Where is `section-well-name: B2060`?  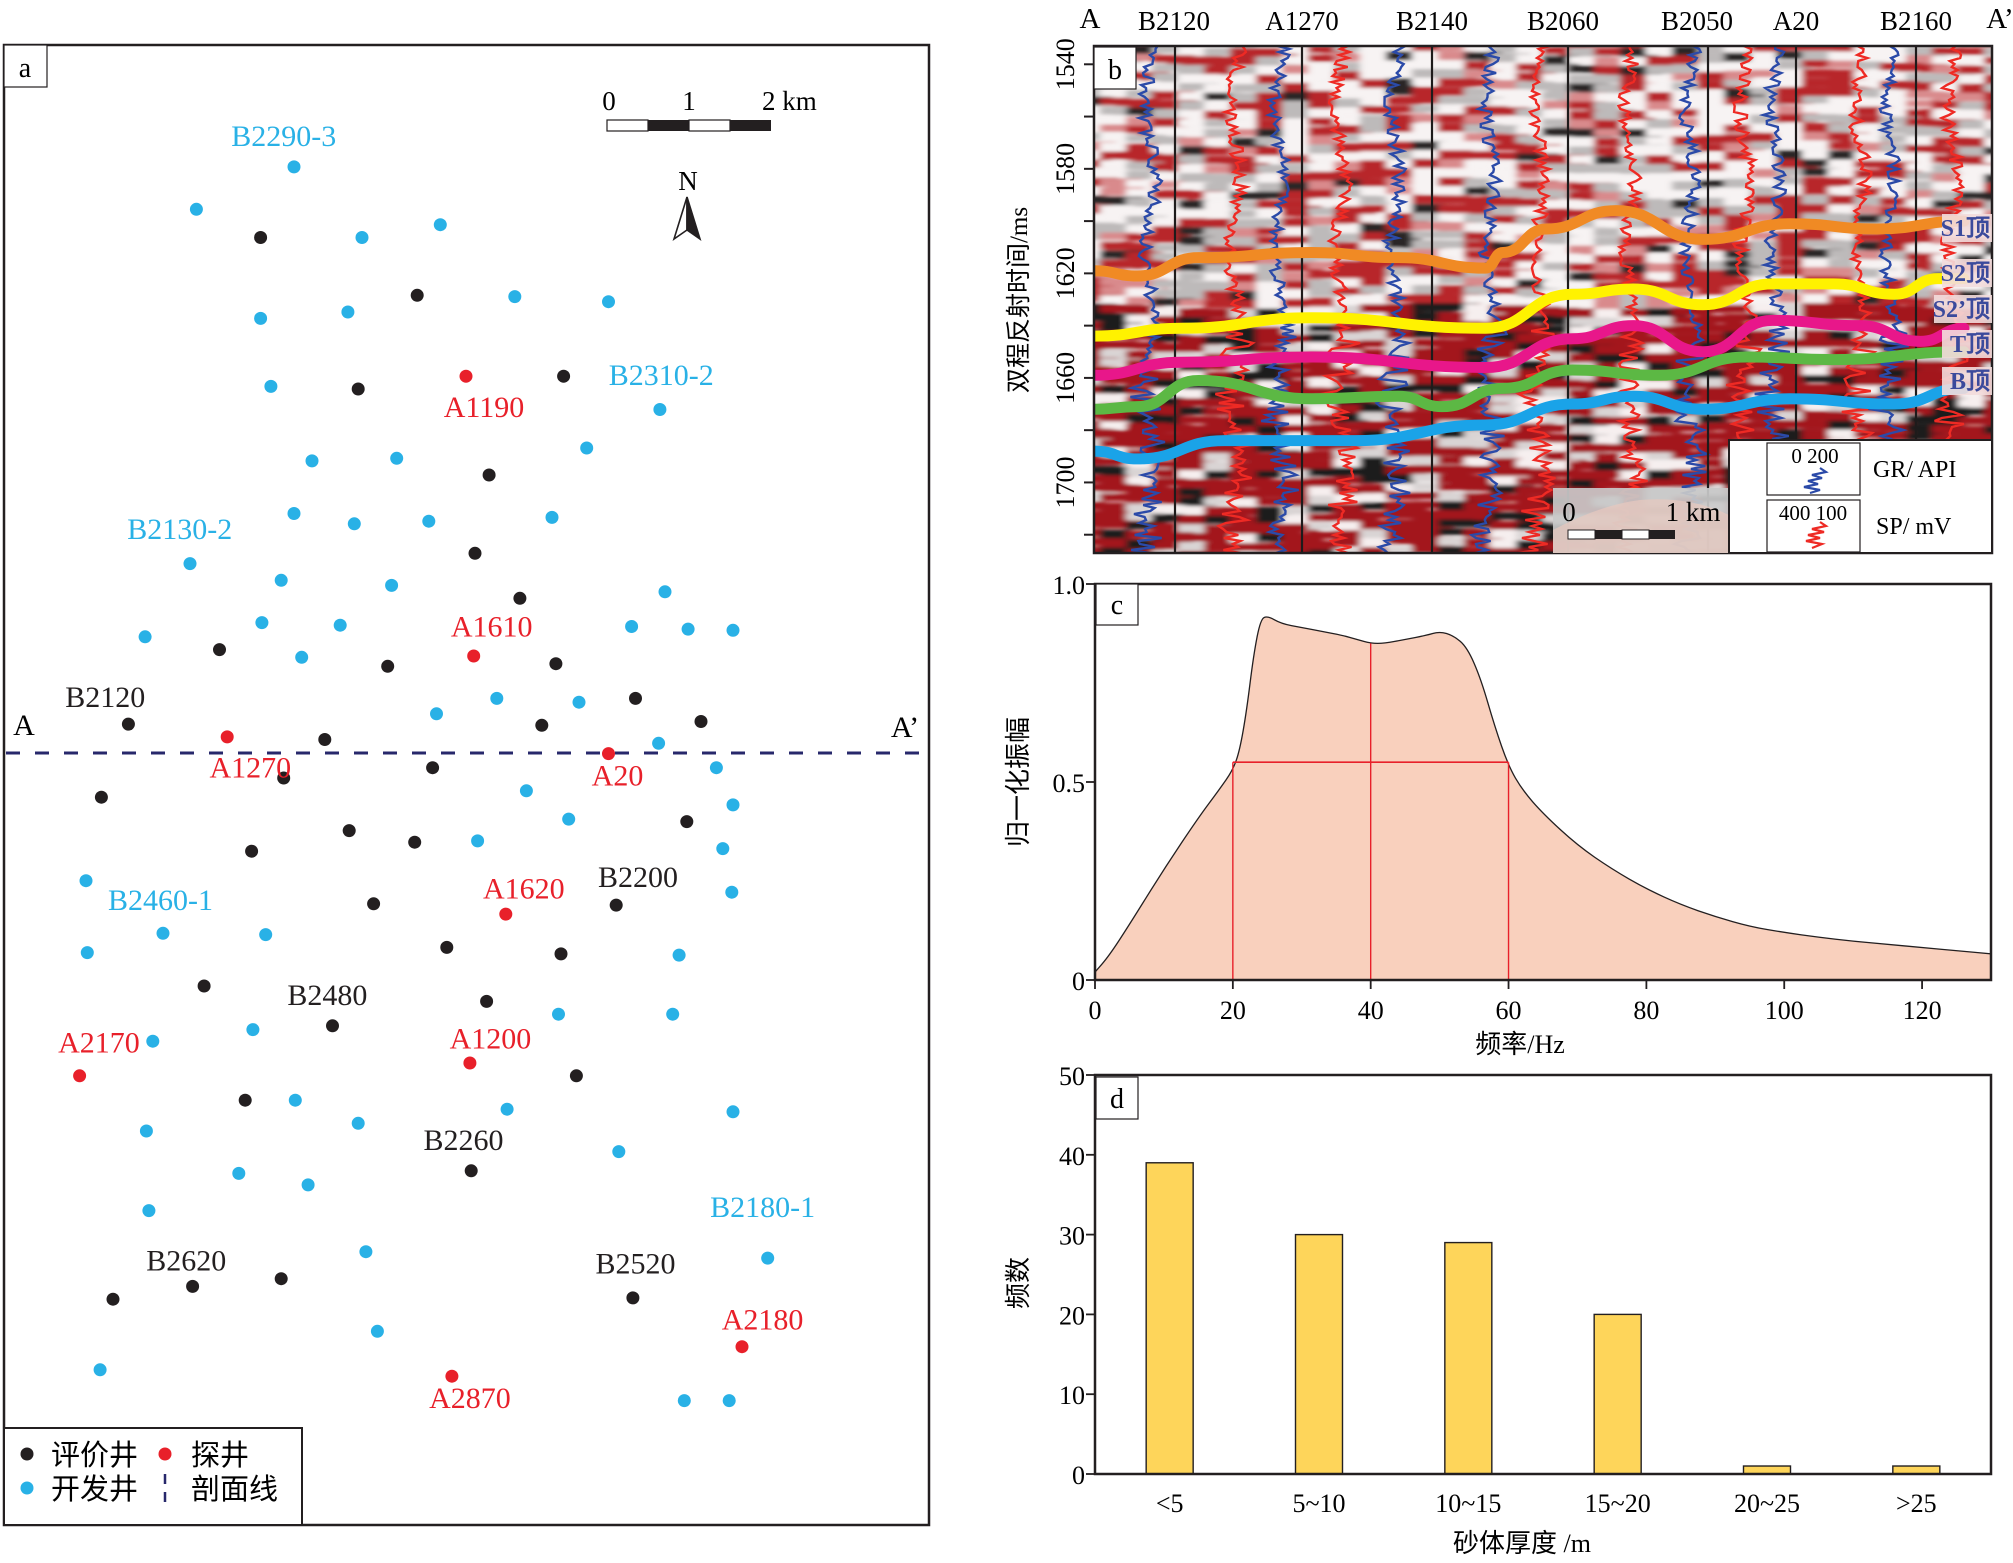 section-well-name: B2060 is located at coordinates (1563, 21).